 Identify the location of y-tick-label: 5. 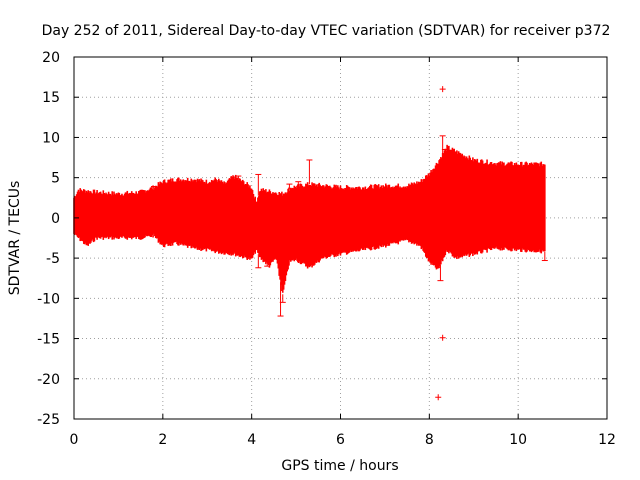
(55, 179).